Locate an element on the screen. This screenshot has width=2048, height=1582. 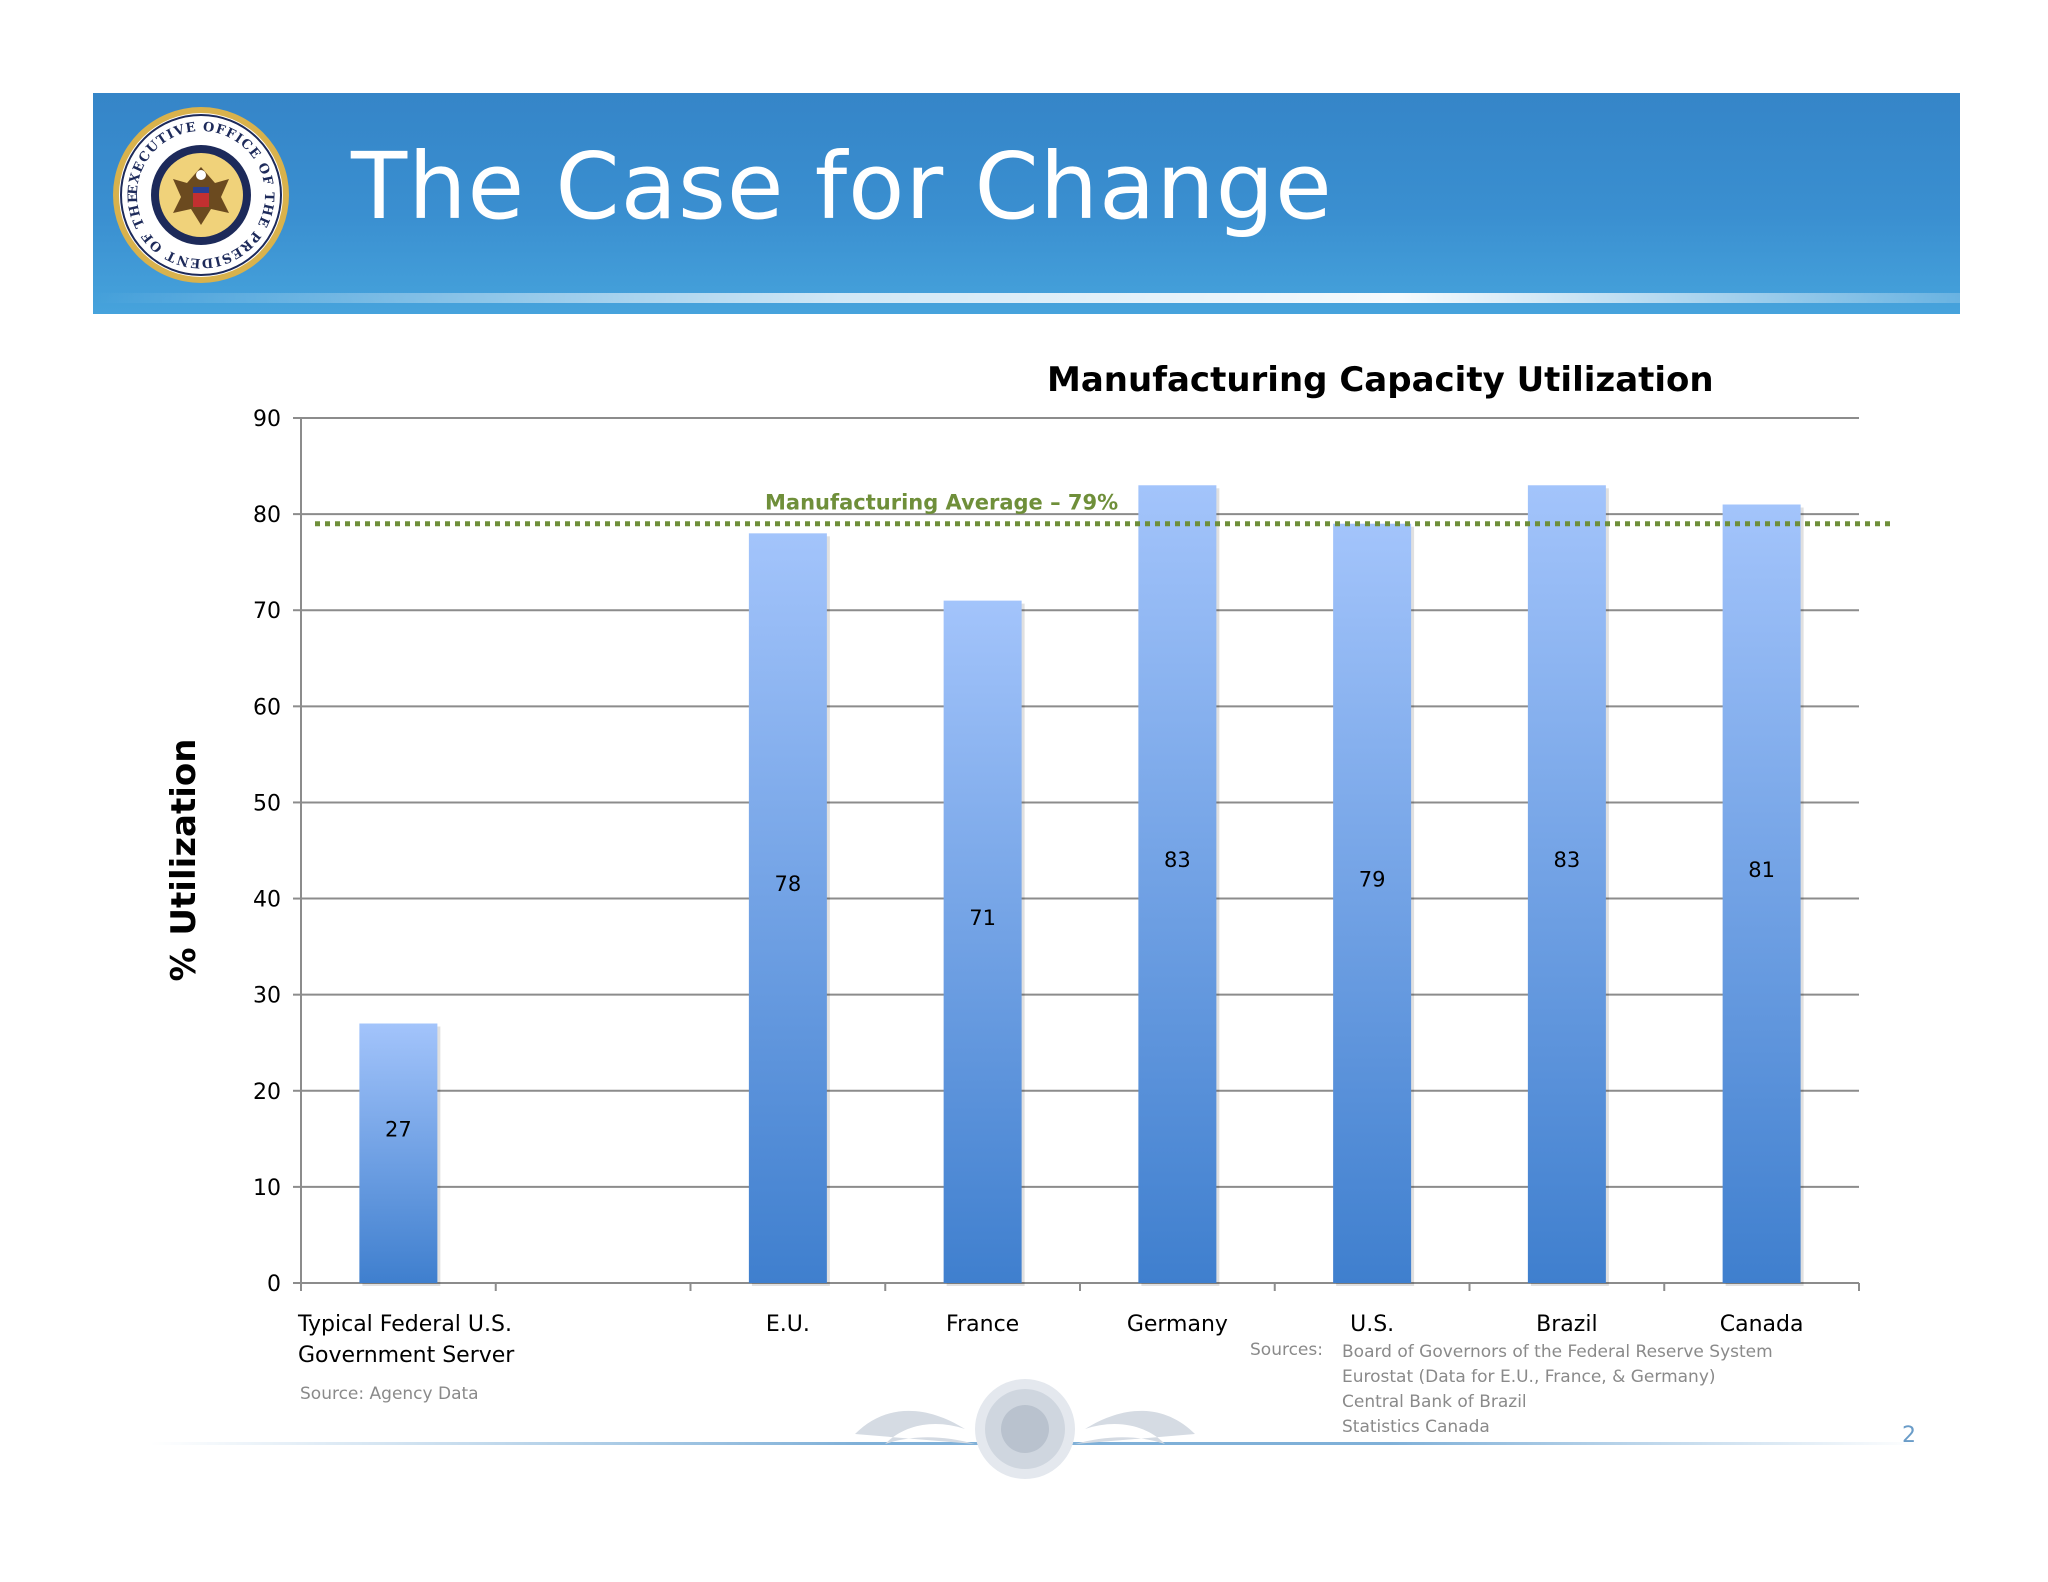
source-item: Statistics Canada is located at coordinates (1416, 1427).